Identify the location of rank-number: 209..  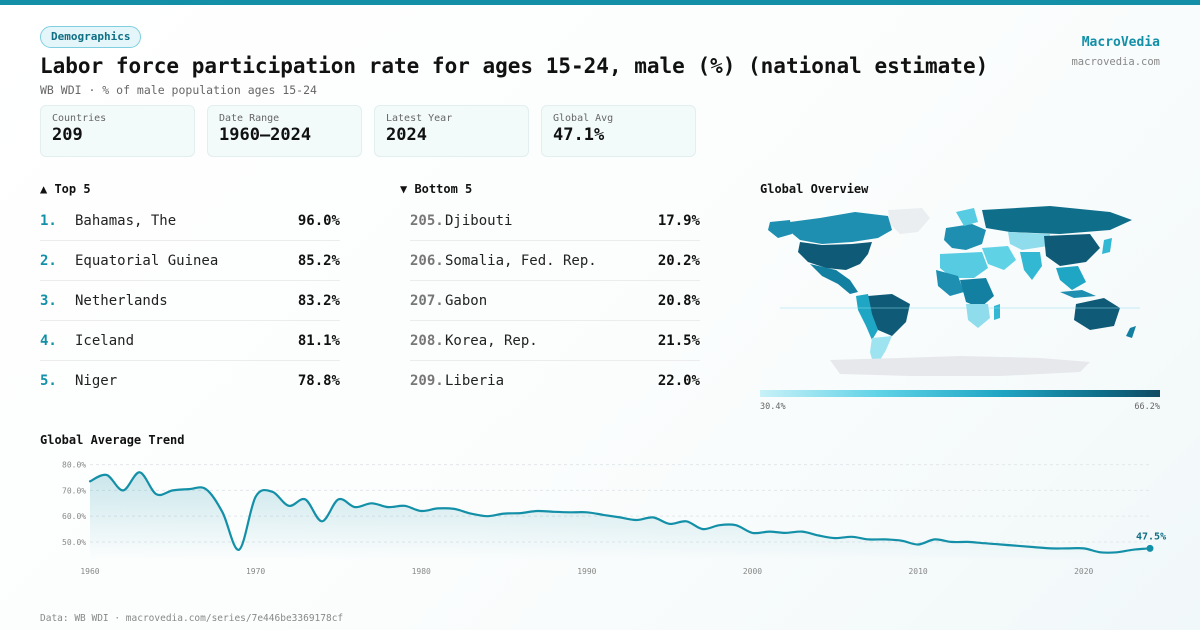
(427, 381).